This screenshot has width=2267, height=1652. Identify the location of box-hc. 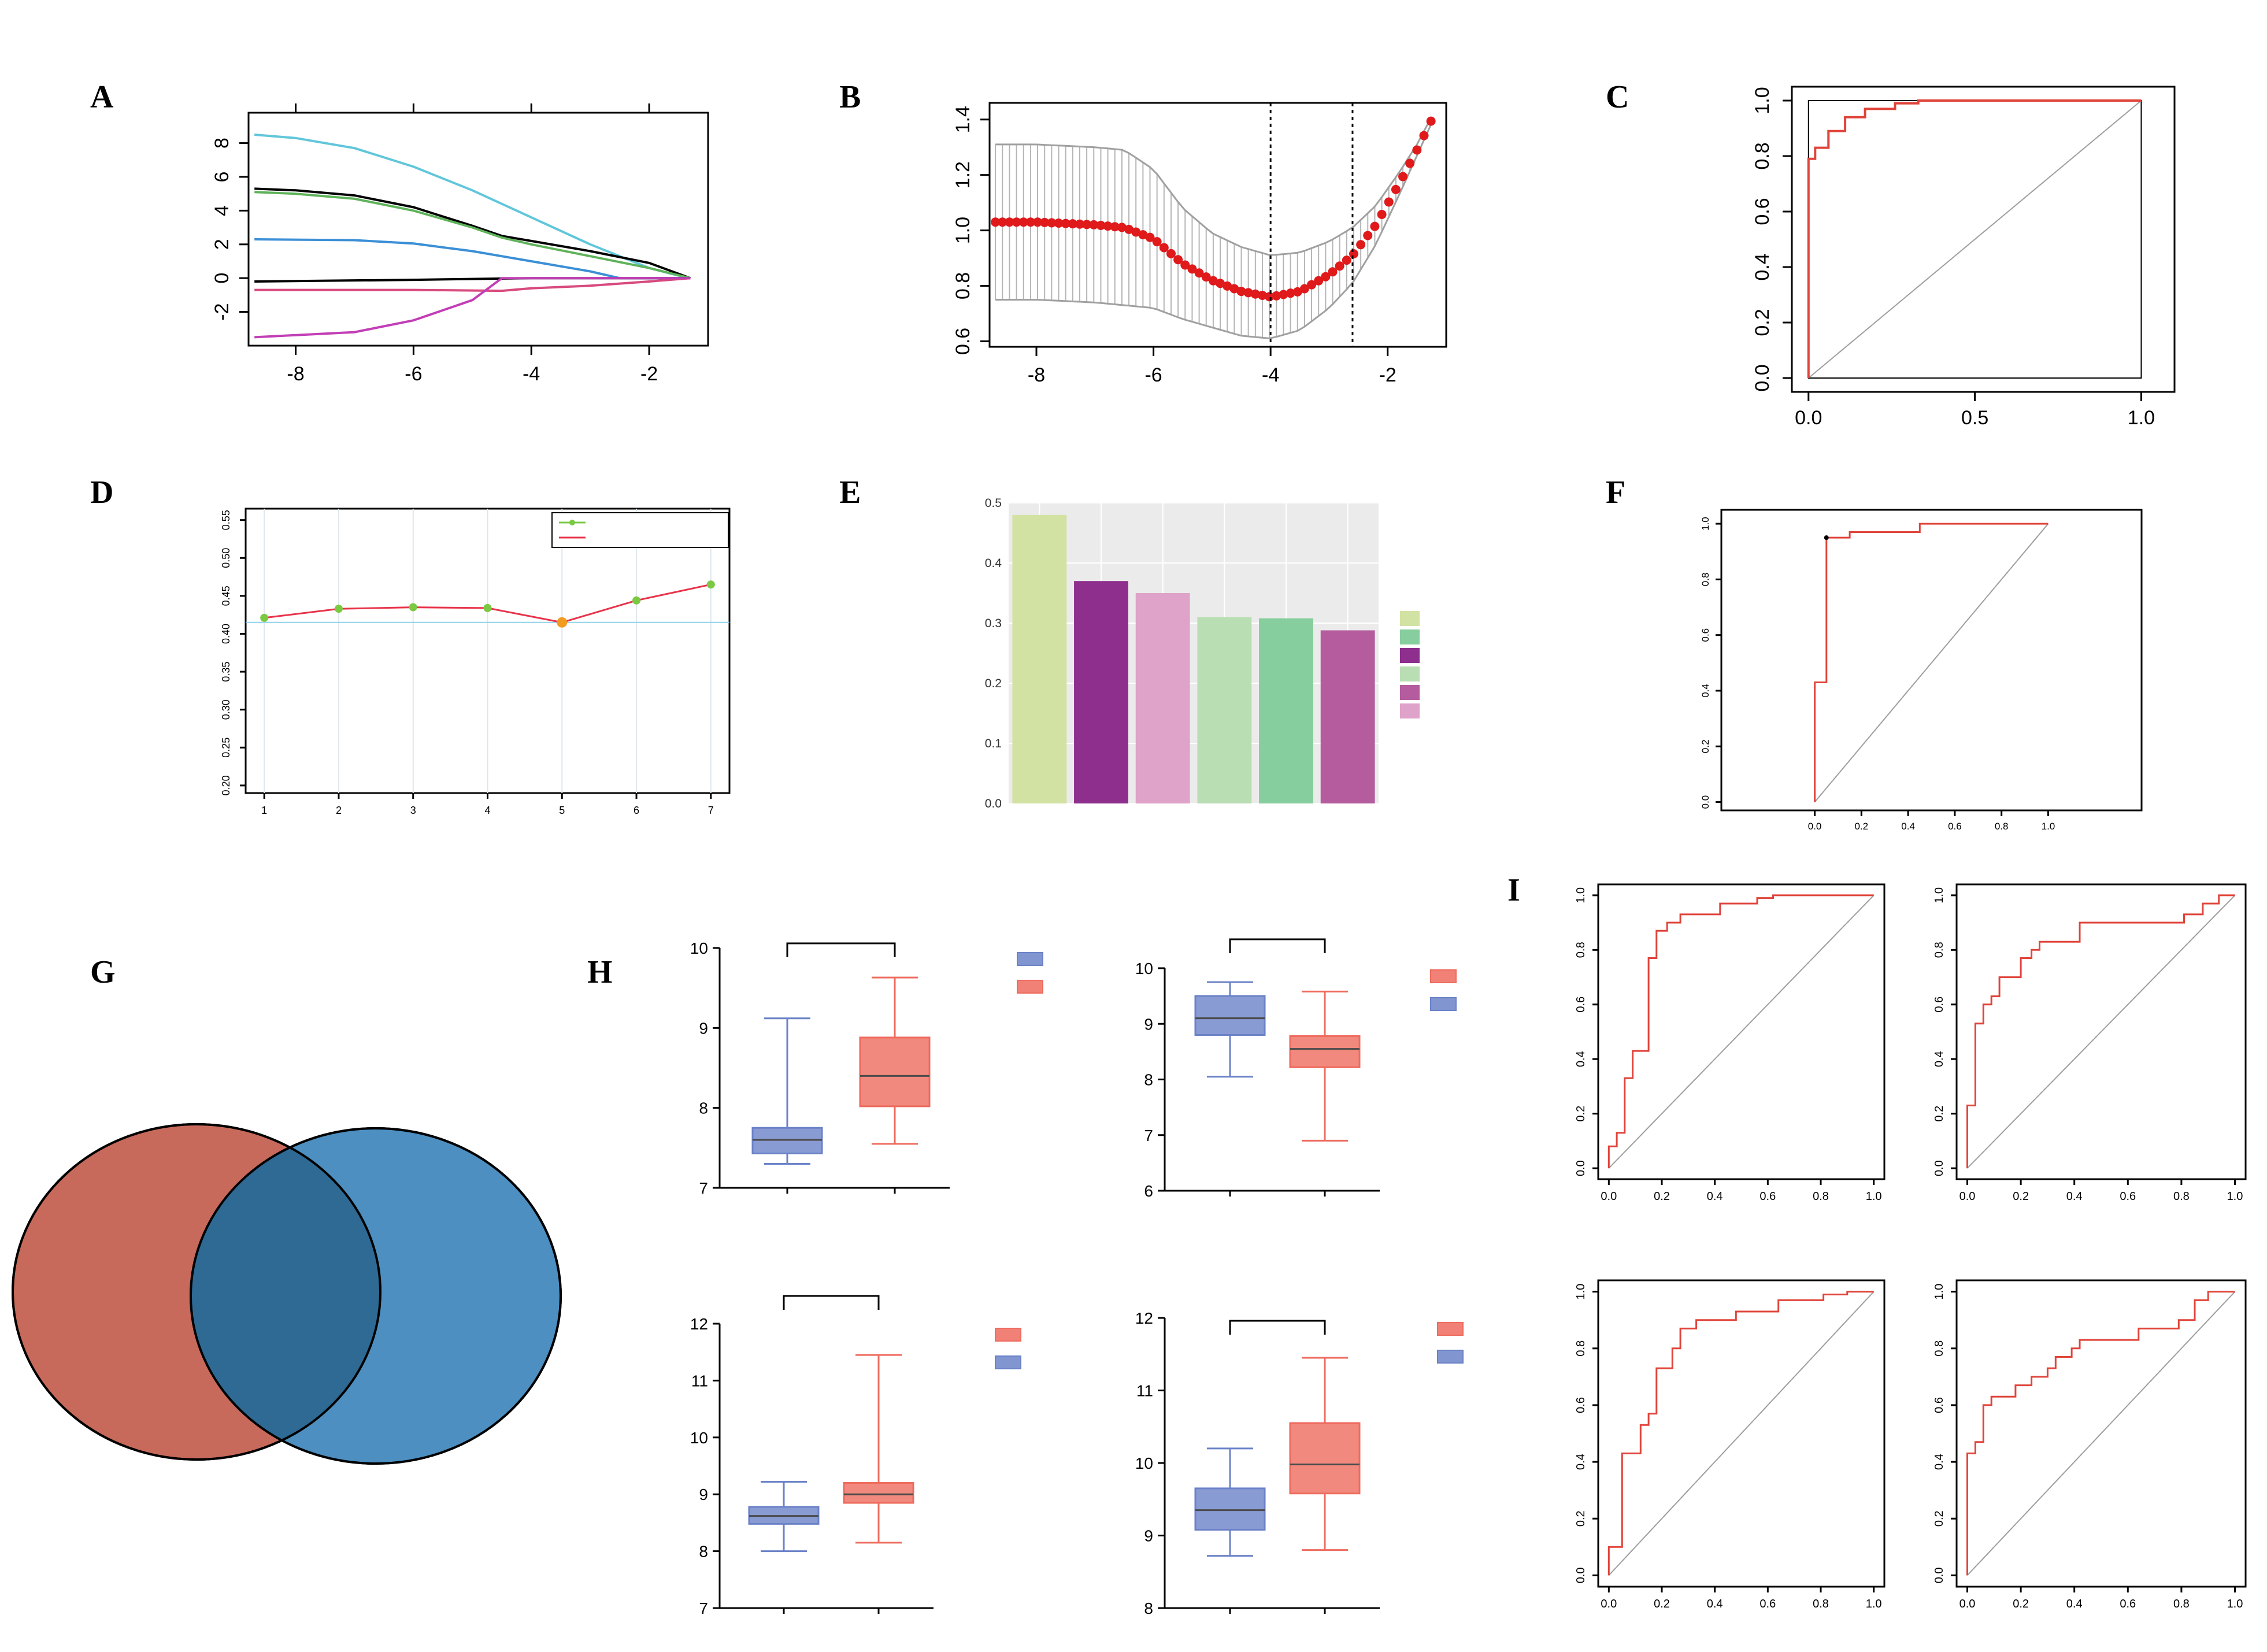
(1230, 1015).